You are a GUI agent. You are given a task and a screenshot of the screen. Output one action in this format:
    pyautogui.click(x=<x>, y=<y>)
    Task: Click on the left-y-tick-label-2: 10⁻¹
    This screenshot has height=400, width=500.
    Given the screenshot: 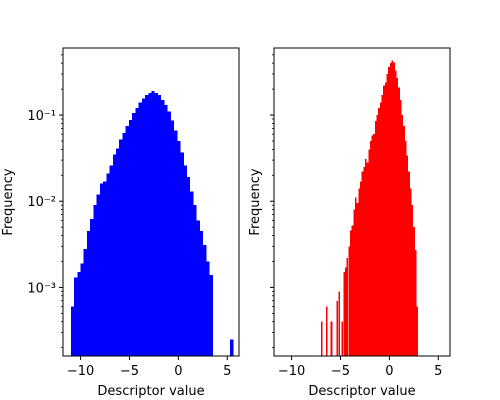 What is the action you would take?
    pyautogui.click(x=41, y=116)
    